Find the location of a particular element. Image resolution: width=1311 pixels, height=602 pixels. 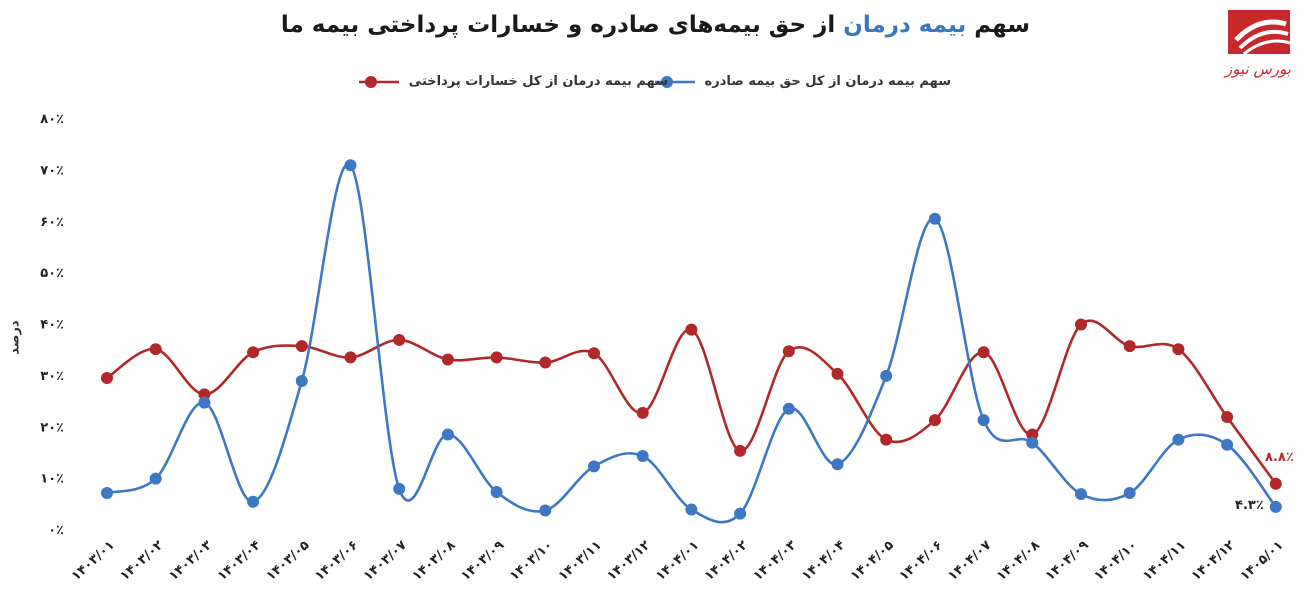

legend-item-1: سهم بیمه درمان از کل خسارات پرداختی is located at coordinates (512, 81).